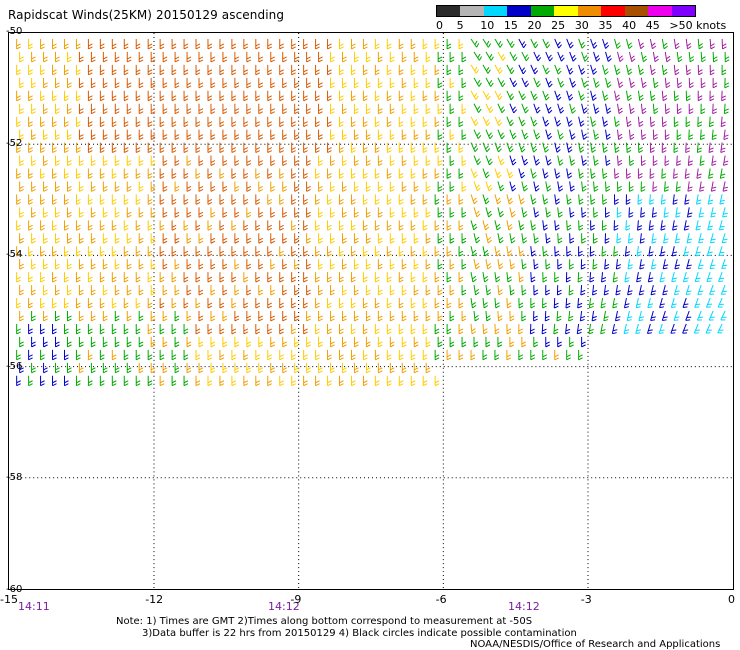 This screenshot has height=650, width=740. I want to click on latitude-tick-label: -50, so click(14, 31).